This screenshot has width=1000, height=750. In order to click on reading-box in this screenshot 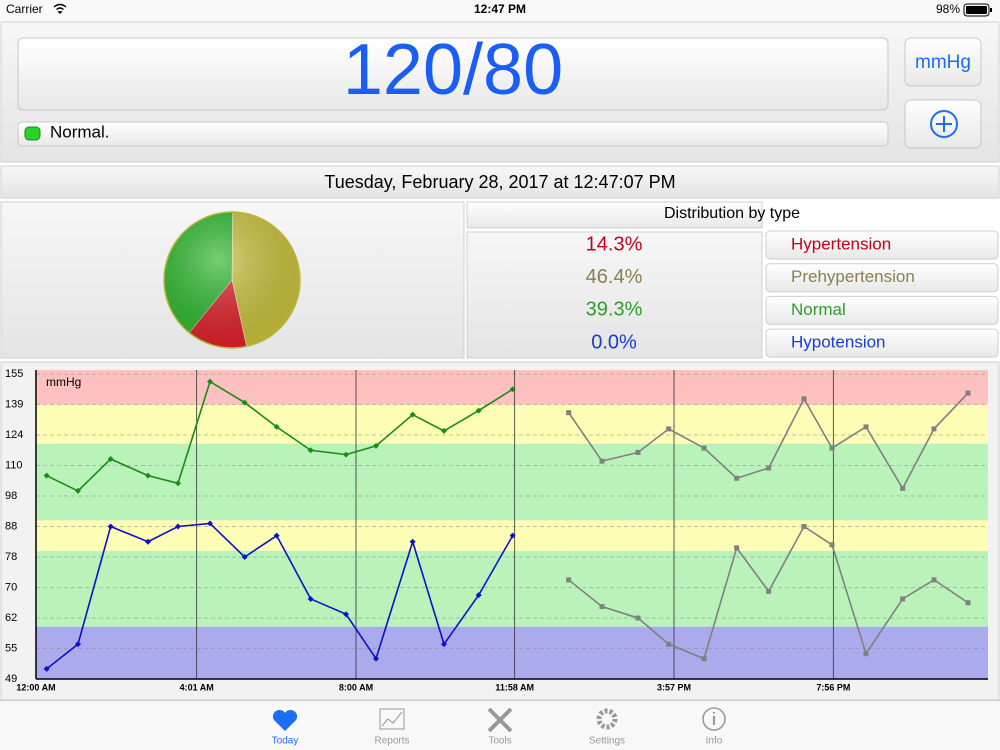, I will do `click(453, 74)`.